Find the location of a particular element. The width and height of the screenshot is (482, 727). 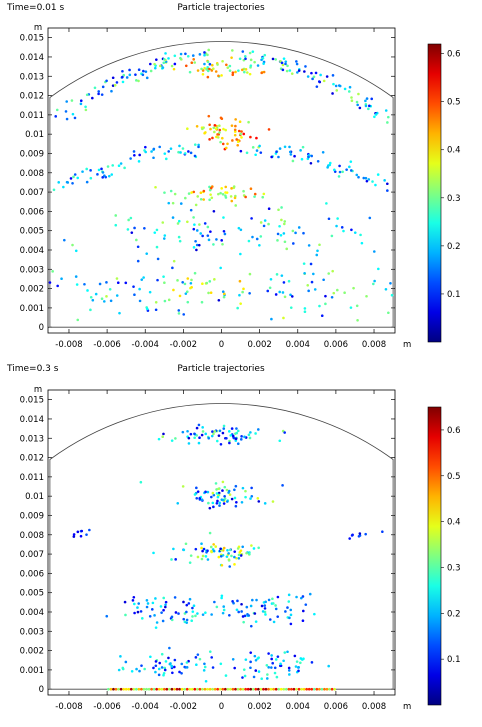

x-tick-label: -0.008 is located at coordinates (68, 345).